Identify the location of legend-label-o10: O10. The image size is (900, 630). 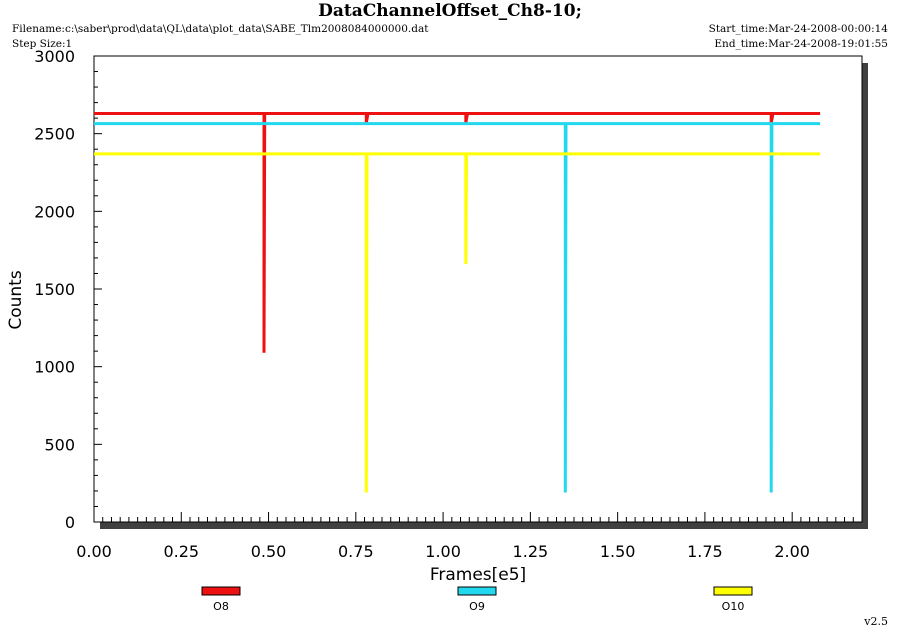
(733, 606).